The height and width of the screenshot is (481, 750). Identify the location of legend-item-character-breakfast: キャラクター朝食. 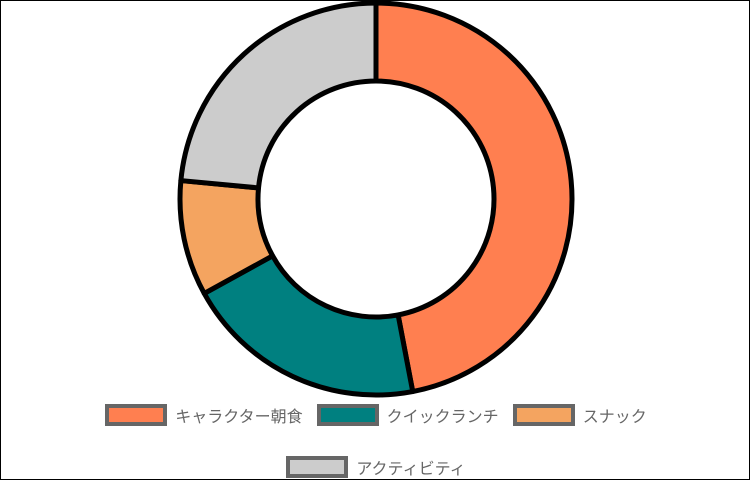
(204, 415).